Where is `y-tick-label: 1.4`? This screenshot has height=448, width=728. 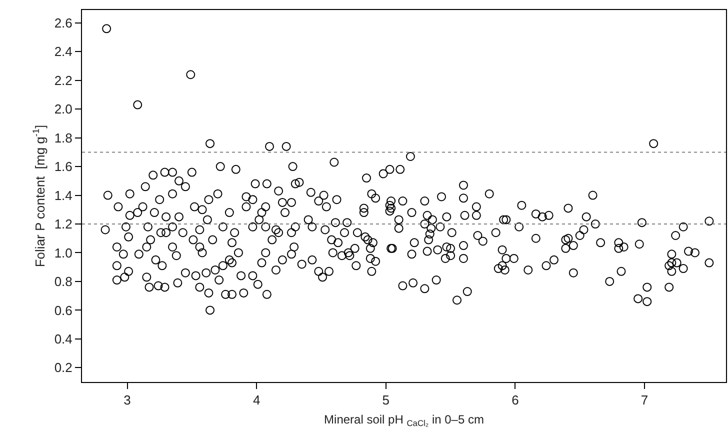 y-tick-label: 1.4 is located at coordinates (63, 195).